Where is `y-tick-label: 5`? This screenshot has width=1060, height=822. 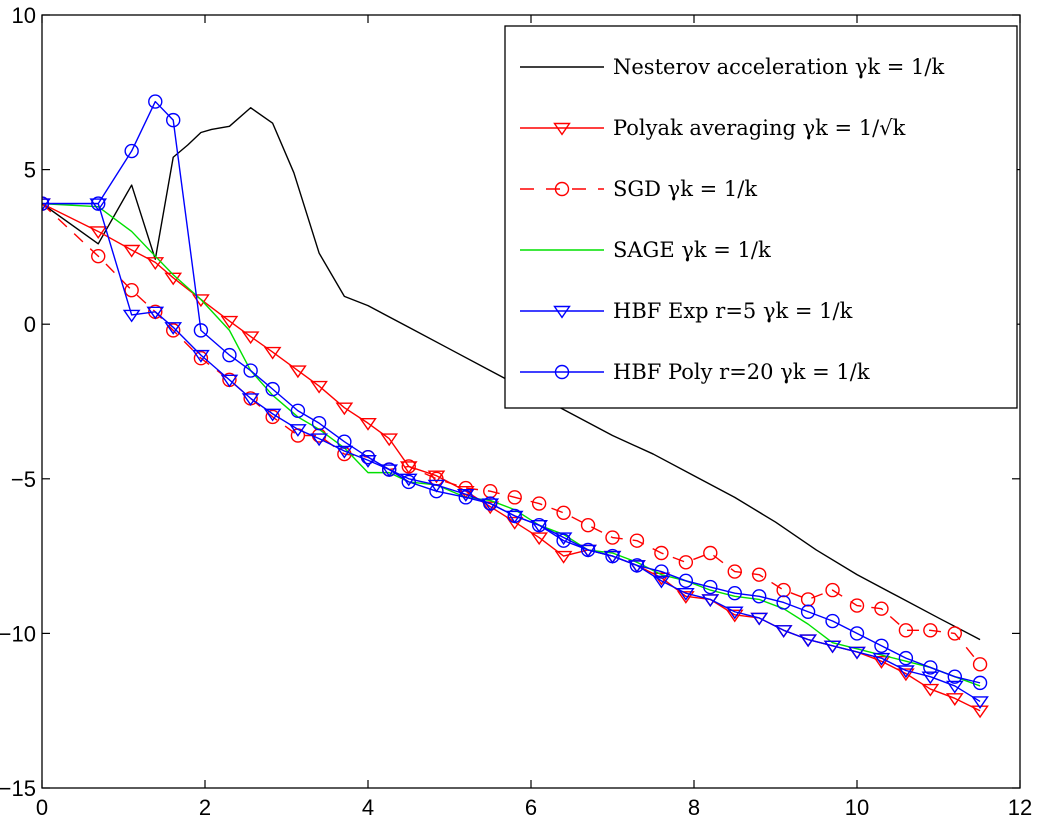
y-tick-label: 5 is located at coordinates (30, 170).